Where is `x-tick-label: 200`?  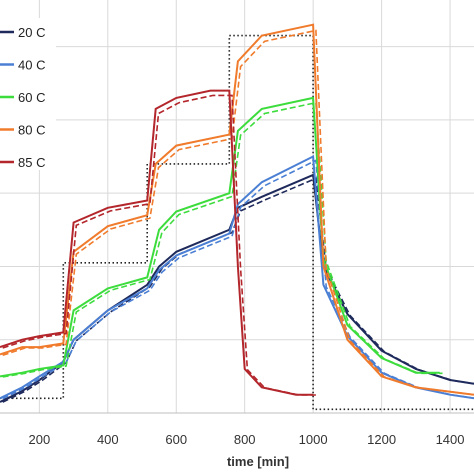 x-tick-label: 200 is located at coordinates (40, 439).